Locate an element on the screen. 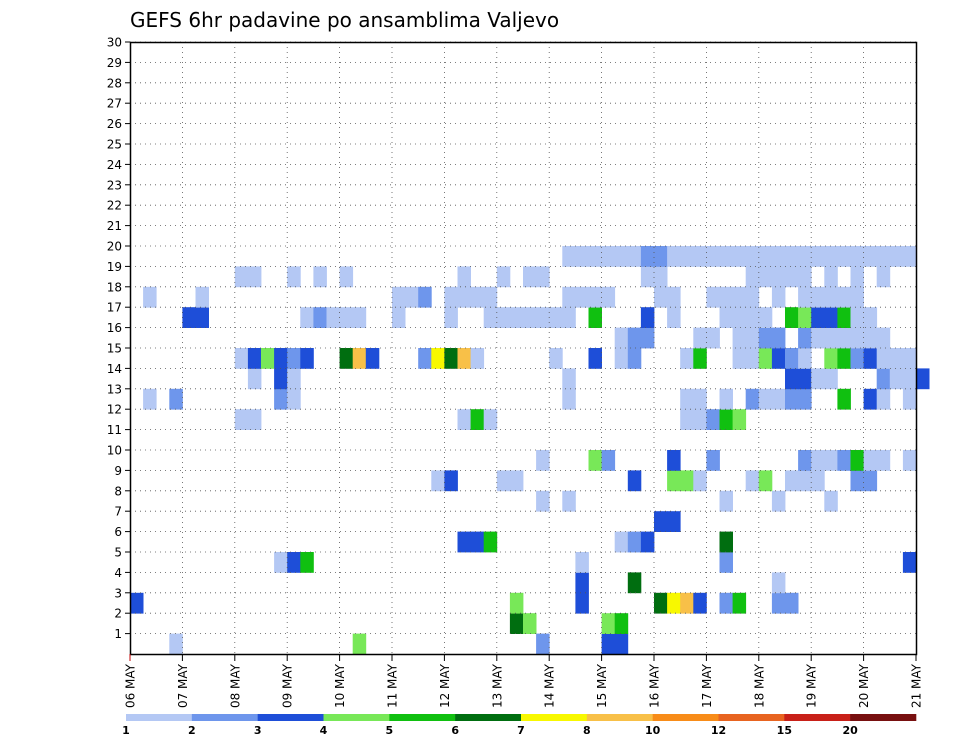 This screenshot has height=742, width=960. y-tick-label: 7 is located at coordinates (118, 512).